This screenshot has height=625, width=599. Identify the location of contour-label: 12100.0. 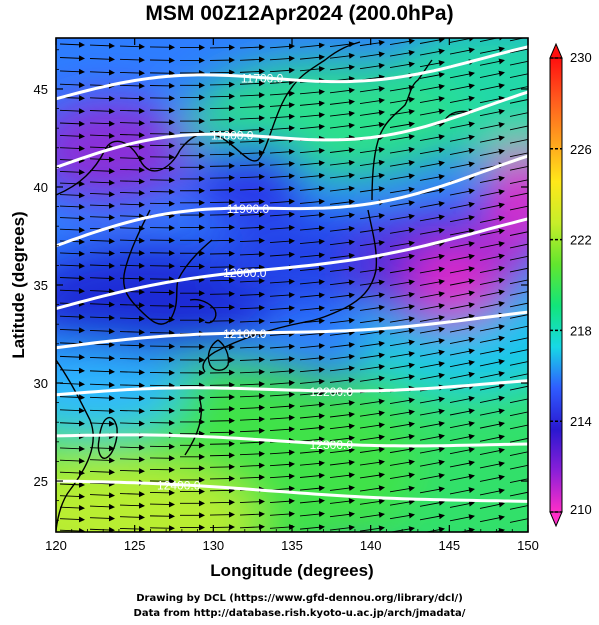
(245, 334).